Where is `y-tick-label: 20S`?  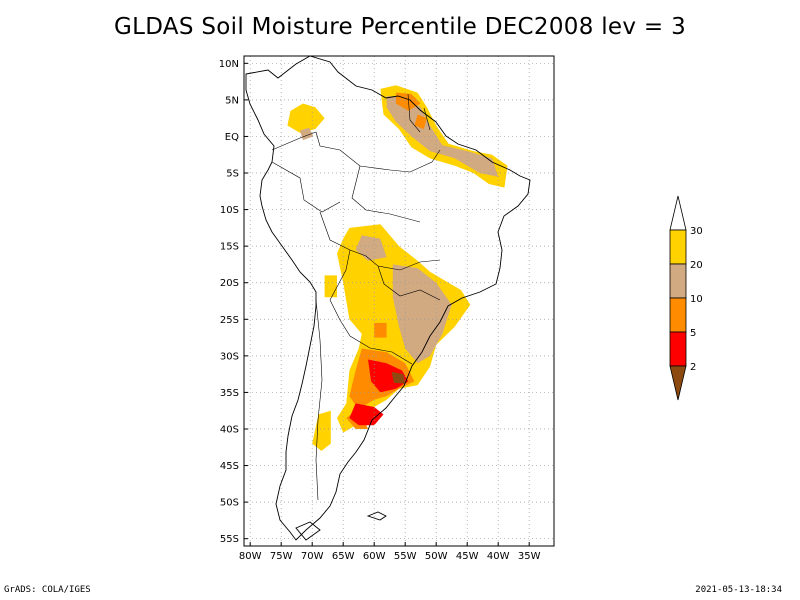
y-tick-label: 20S is located at coordinates (229, 283).